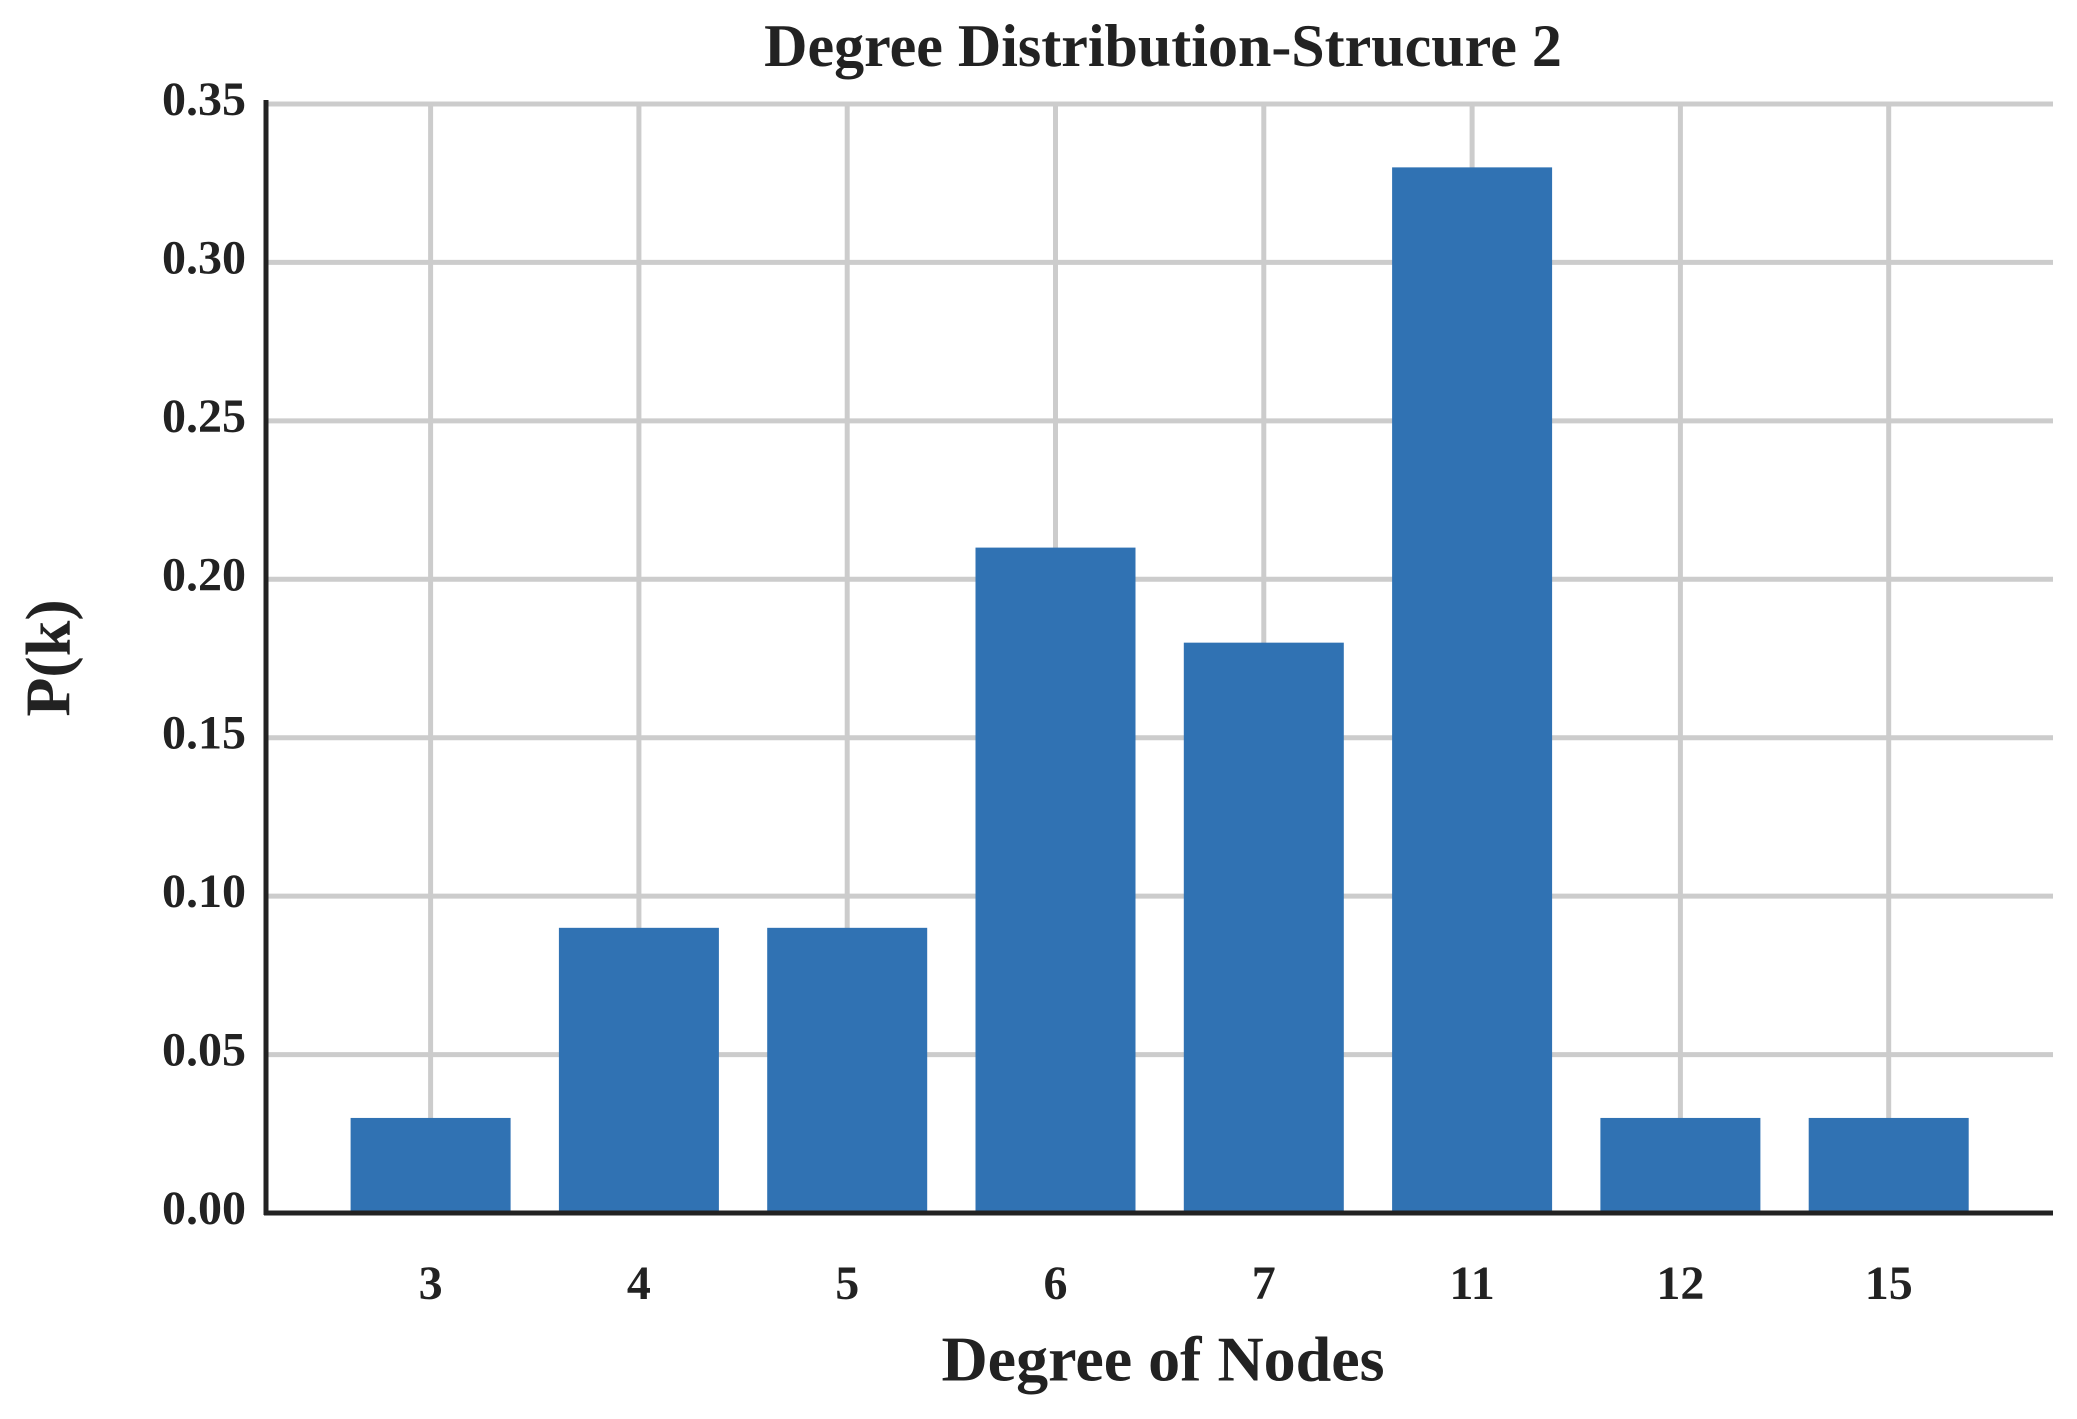 The height and width of the screenshot is (1419, 2077). I want to click on x-tick-label: 7, so click(1264, 1283).